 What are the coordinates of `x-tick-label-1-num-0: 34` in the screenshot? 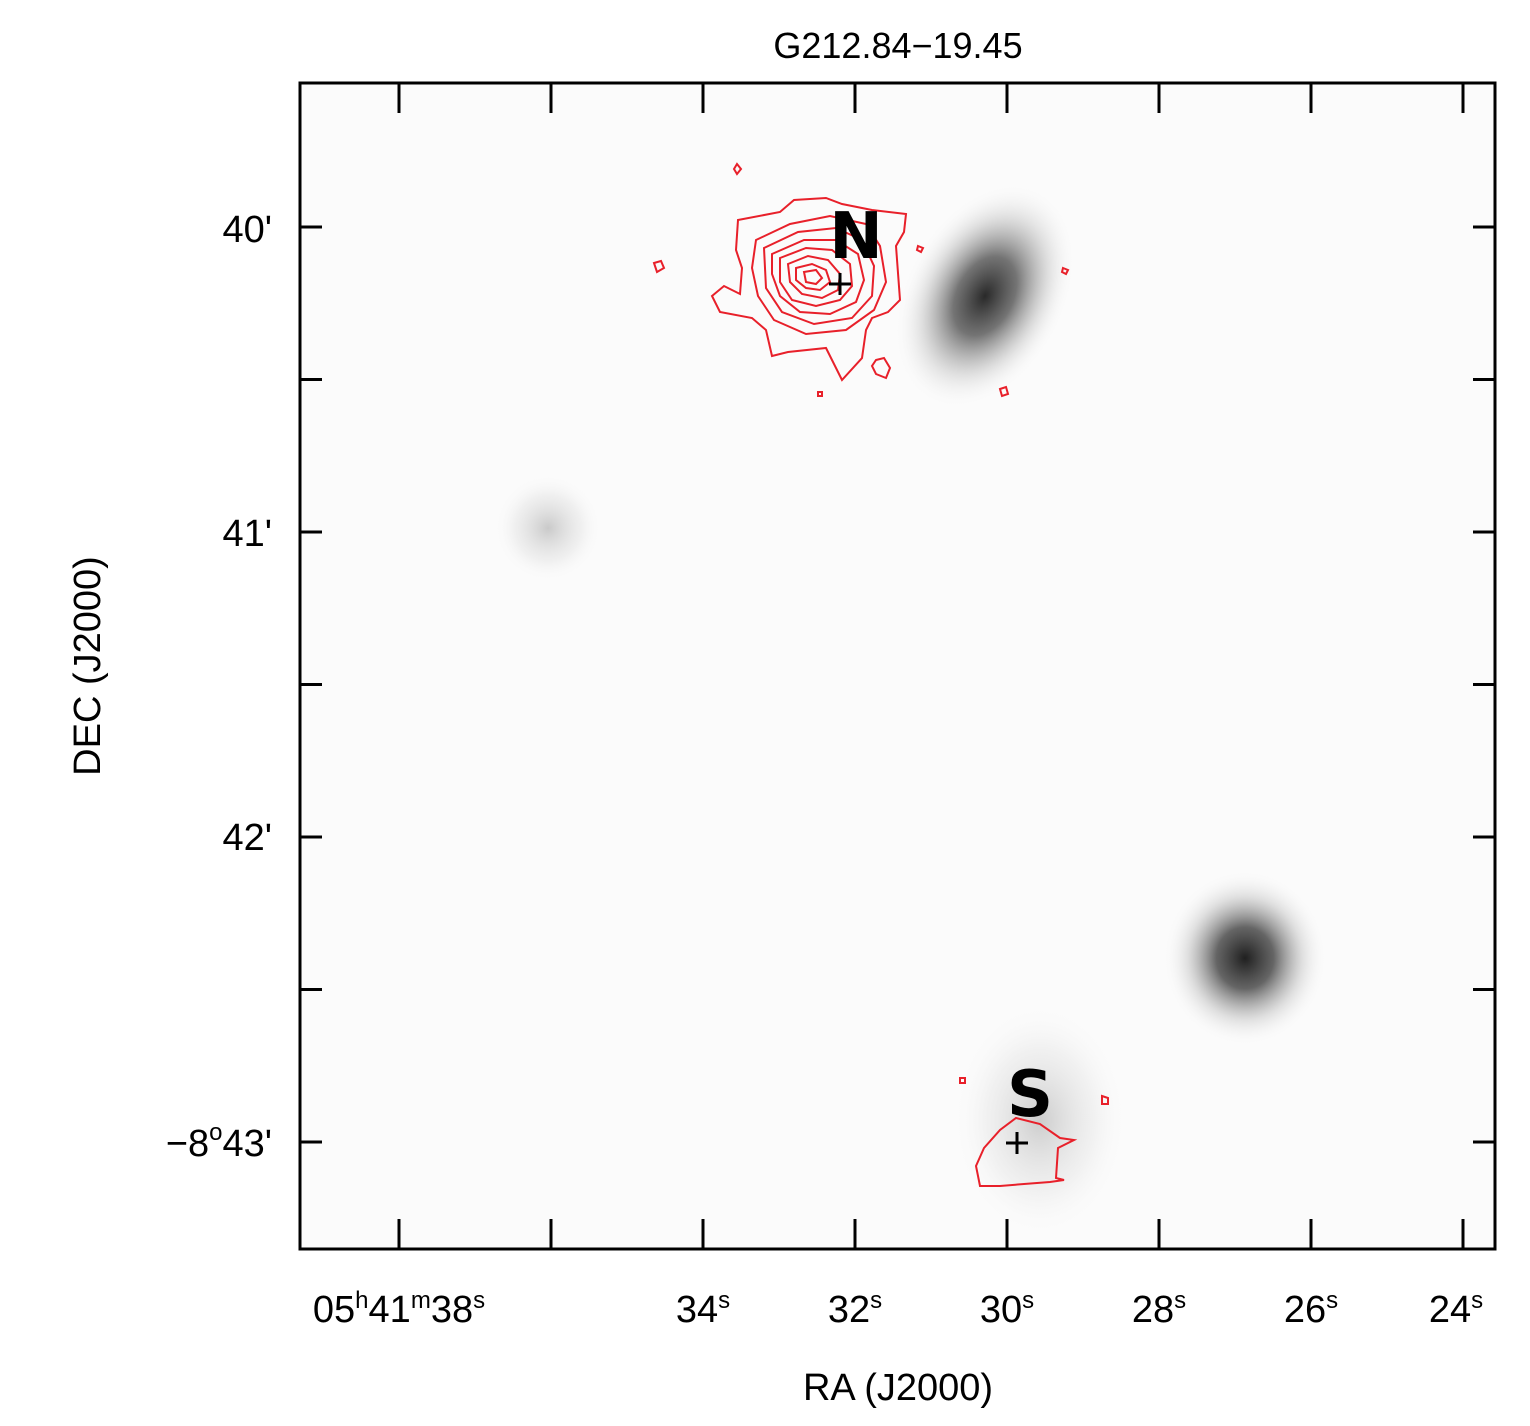 It's located at (697, 1310).